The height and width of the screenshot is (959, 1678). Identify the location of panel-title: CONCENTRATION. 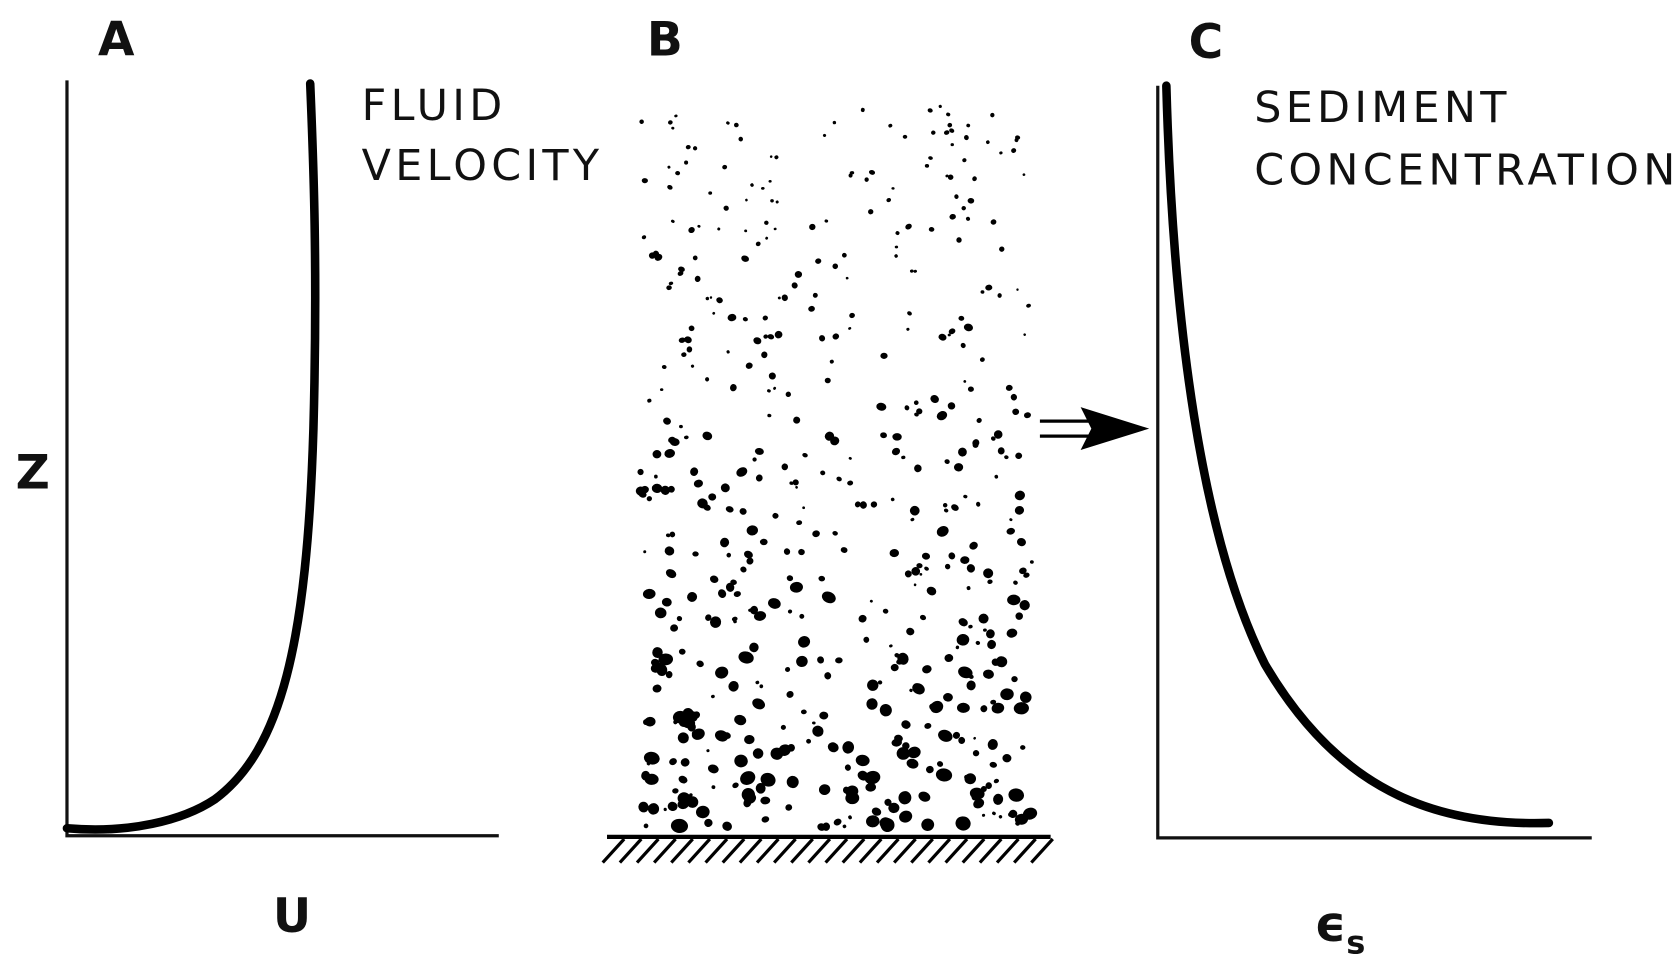
(1466, 170).